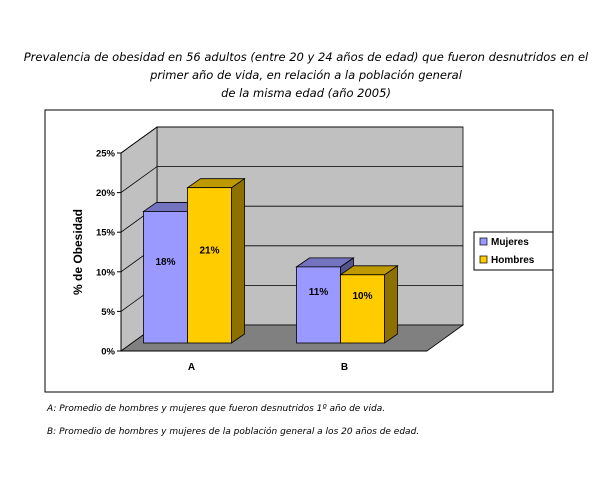 This screenshot has width=612, height=483. I want to click on title-line-3: de la misma edad (año 2005), so click(306, 93).